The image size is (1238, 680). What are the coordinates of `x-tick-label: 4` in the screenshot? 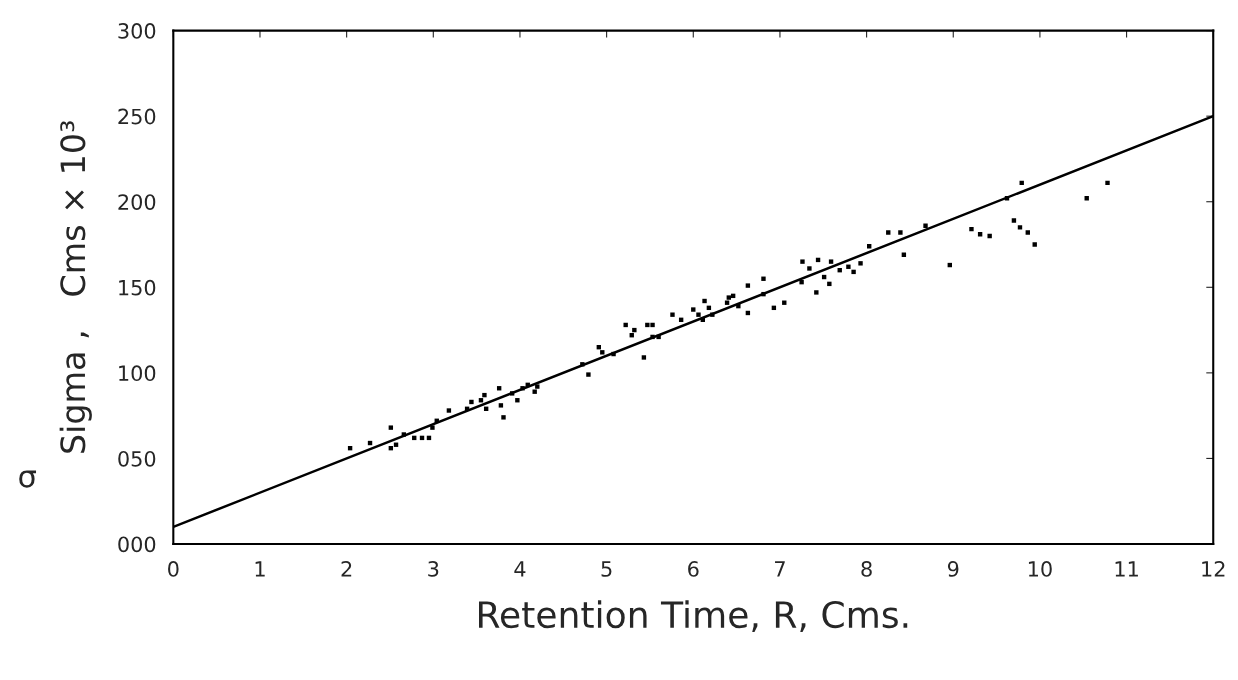 It's located at (520, 569).